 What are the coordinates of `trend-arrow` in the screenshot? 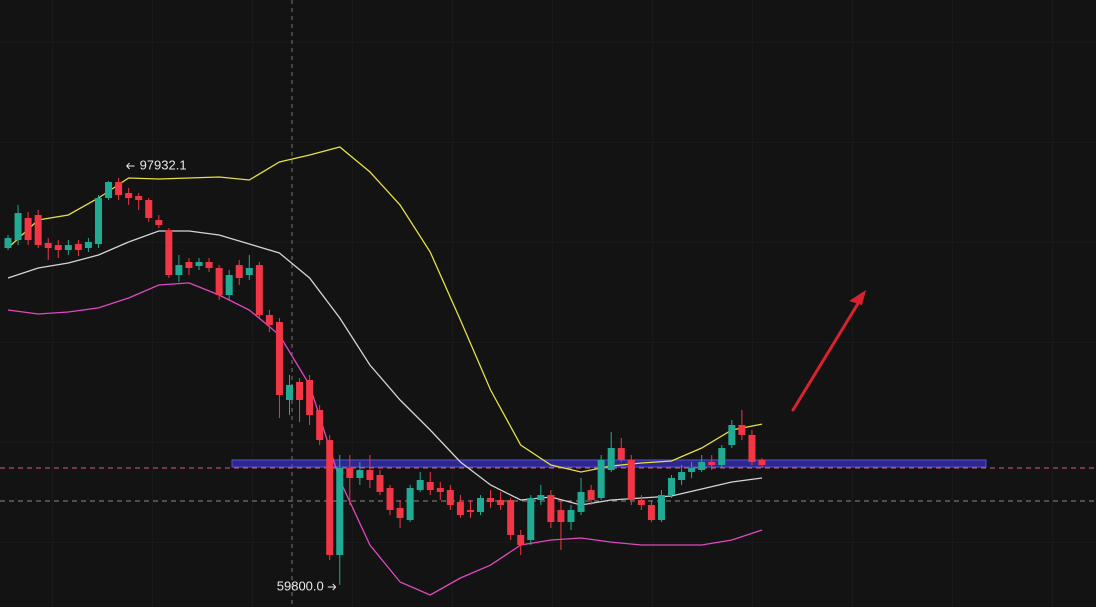 It's located at (828, 351).